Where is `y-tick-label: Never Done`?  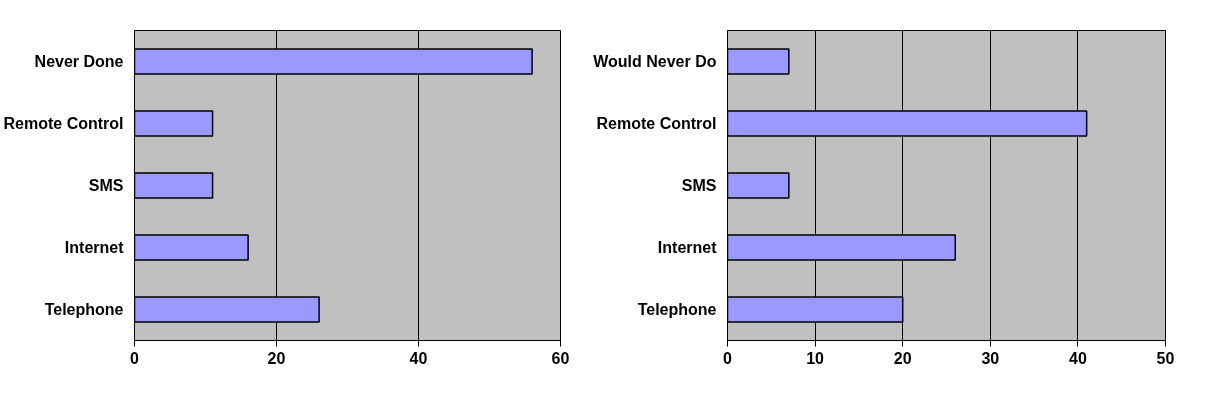
y-tick-label: Never Done is located at coordinates (79, 61).